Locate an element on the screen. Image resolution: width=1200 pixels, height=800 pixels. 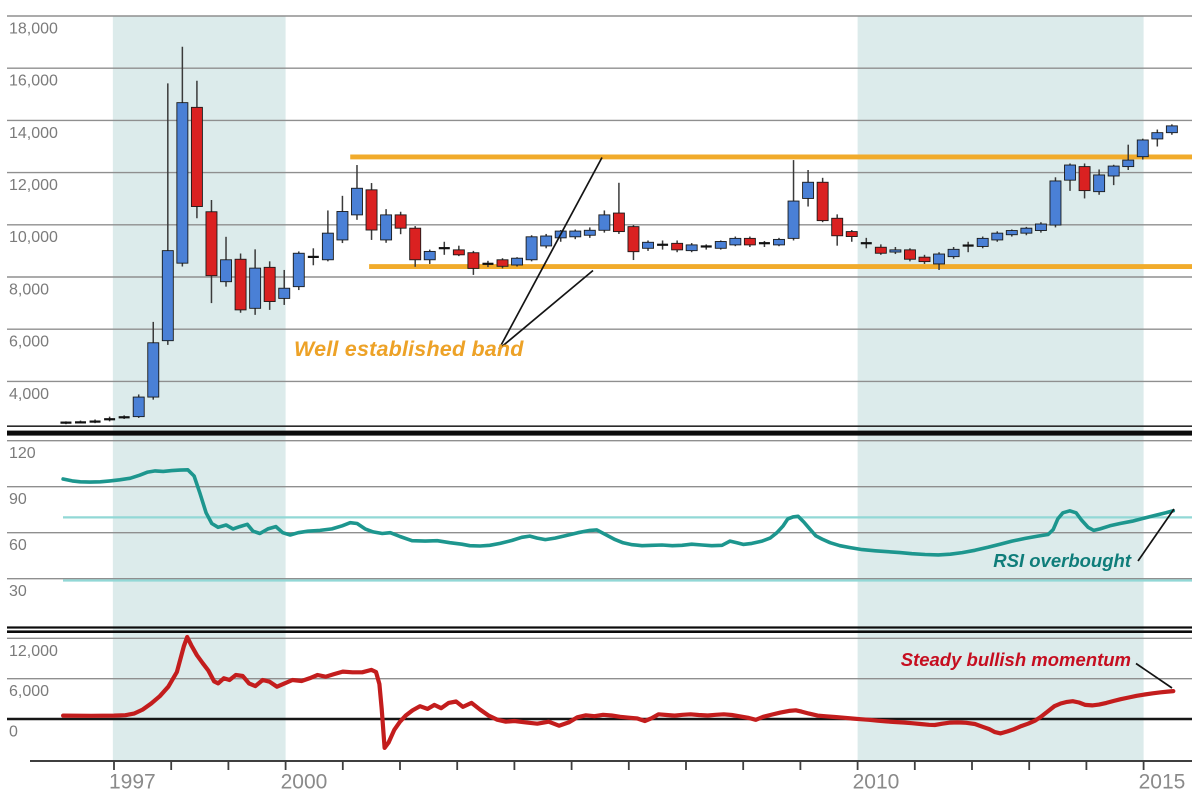
momentum-grid: 12,000 6,000 0 is located at coordinates (599, 688).